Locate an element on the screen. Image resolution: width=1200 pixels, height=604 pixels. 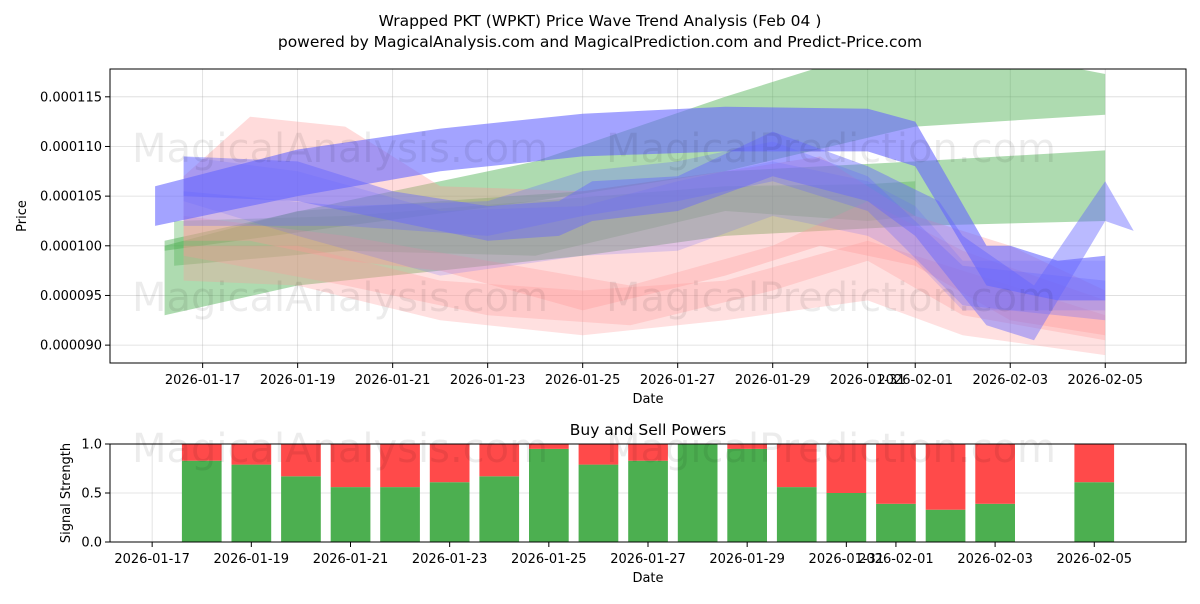
pink-wave-band is located at coordinates (644, 298).